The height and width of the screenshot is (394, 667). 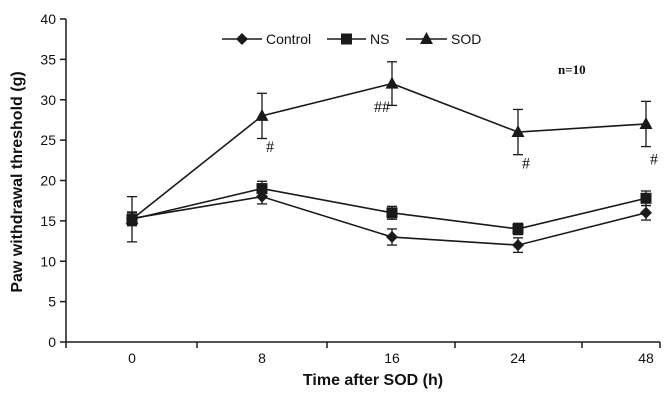 What do you see at coordinates (48, 59) in the screenshot?
I see `y-tick-label: 35` at bounding box center [48, 59].